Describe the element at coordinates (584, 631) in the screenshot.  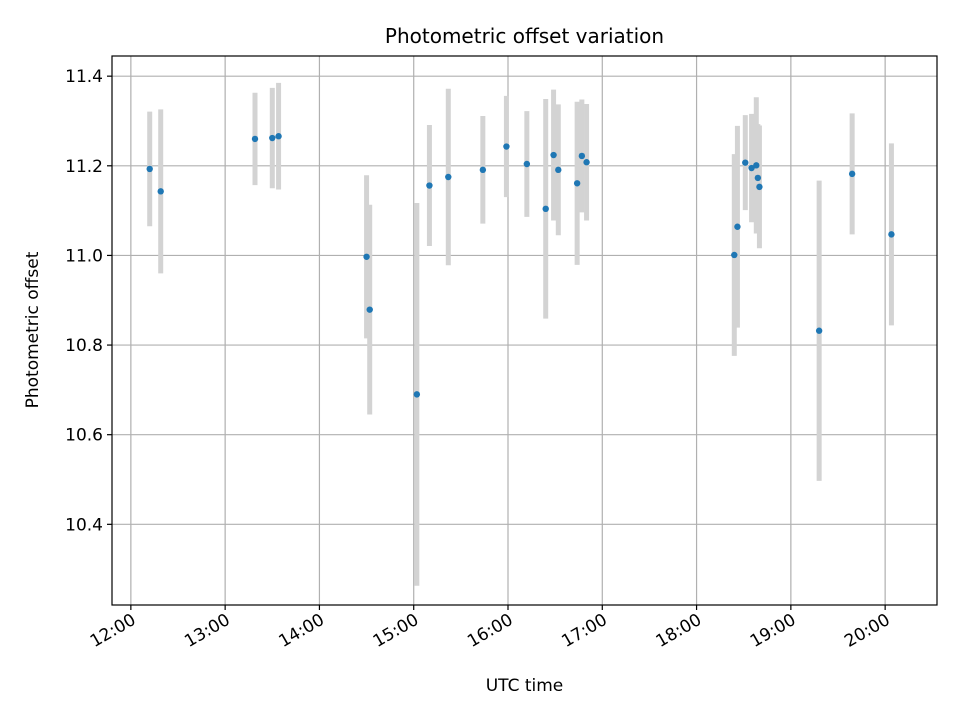
I see `x-tick-label: 17:00` at that location.